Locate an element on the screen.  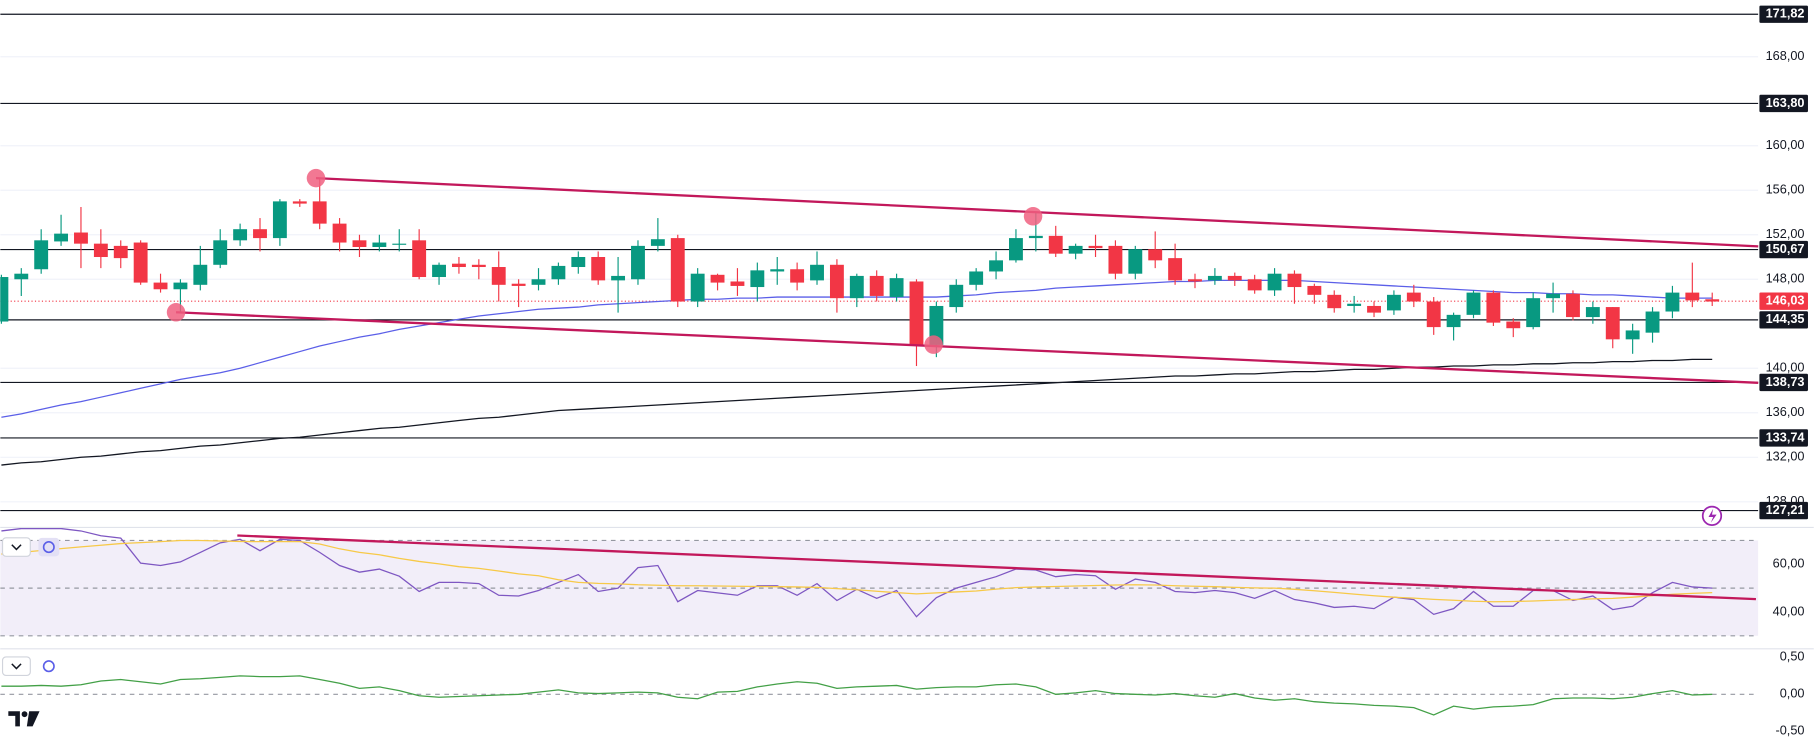
level-label: 144,35 is located at coordinates (1785, 318).